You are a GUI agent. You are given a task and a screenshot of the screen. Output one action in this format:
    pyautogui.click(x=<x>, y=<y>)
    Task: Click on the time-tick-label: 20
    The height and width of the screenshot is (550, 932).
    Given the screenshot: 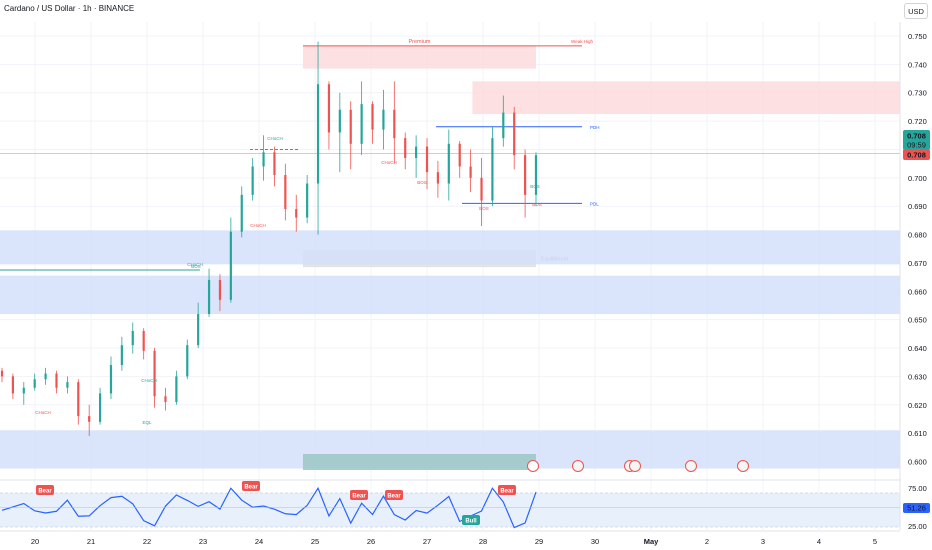 What is the action you would take?
    pyautogui.click(x=35, y=541)
    